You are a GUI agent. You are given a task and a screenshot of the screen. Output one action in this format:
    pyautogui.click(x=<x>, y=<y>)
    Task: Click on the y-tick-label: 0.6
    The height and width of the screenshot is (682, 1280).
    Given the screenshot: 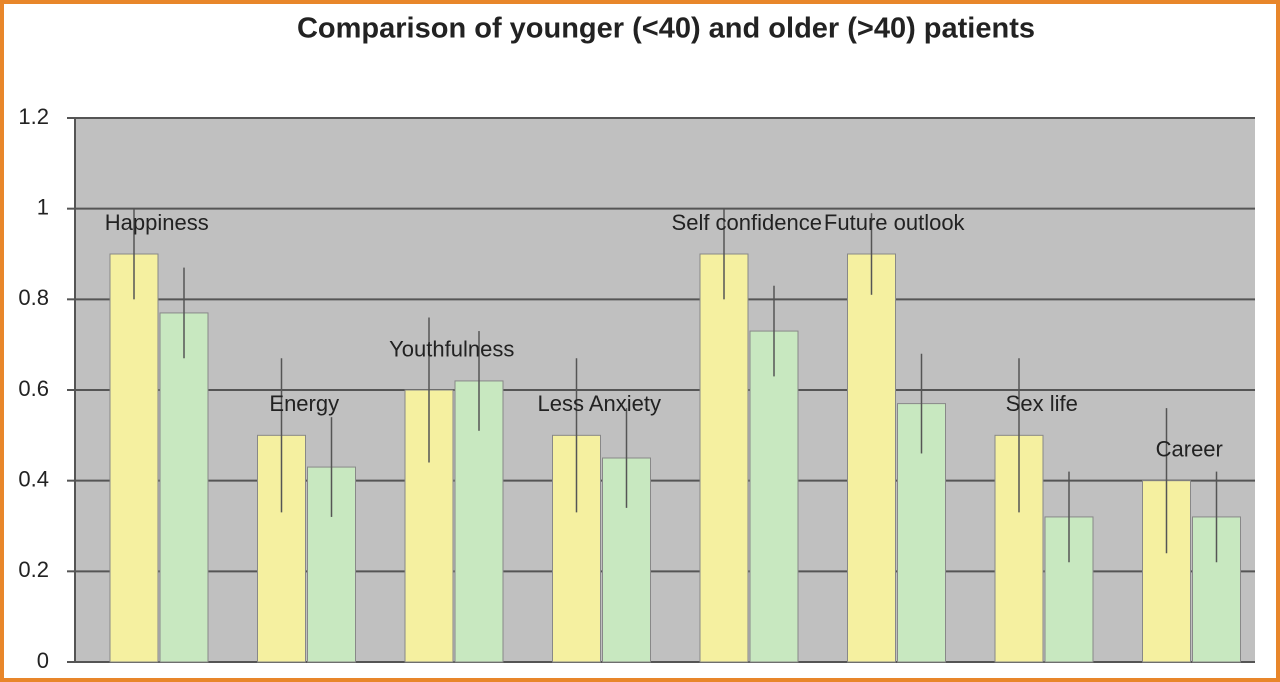 What is the action you would take?
    pyautogui.click(x=33, y=388)
    